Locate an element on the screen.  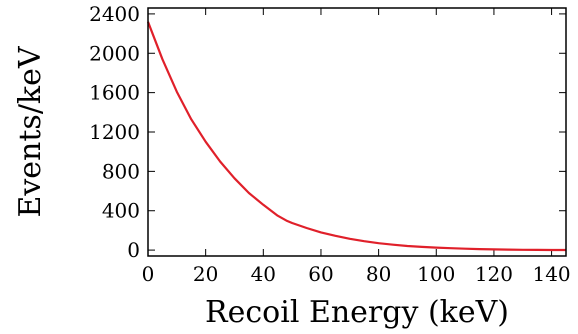
x-tick-label: 60 is located at coordinates (320, 274).